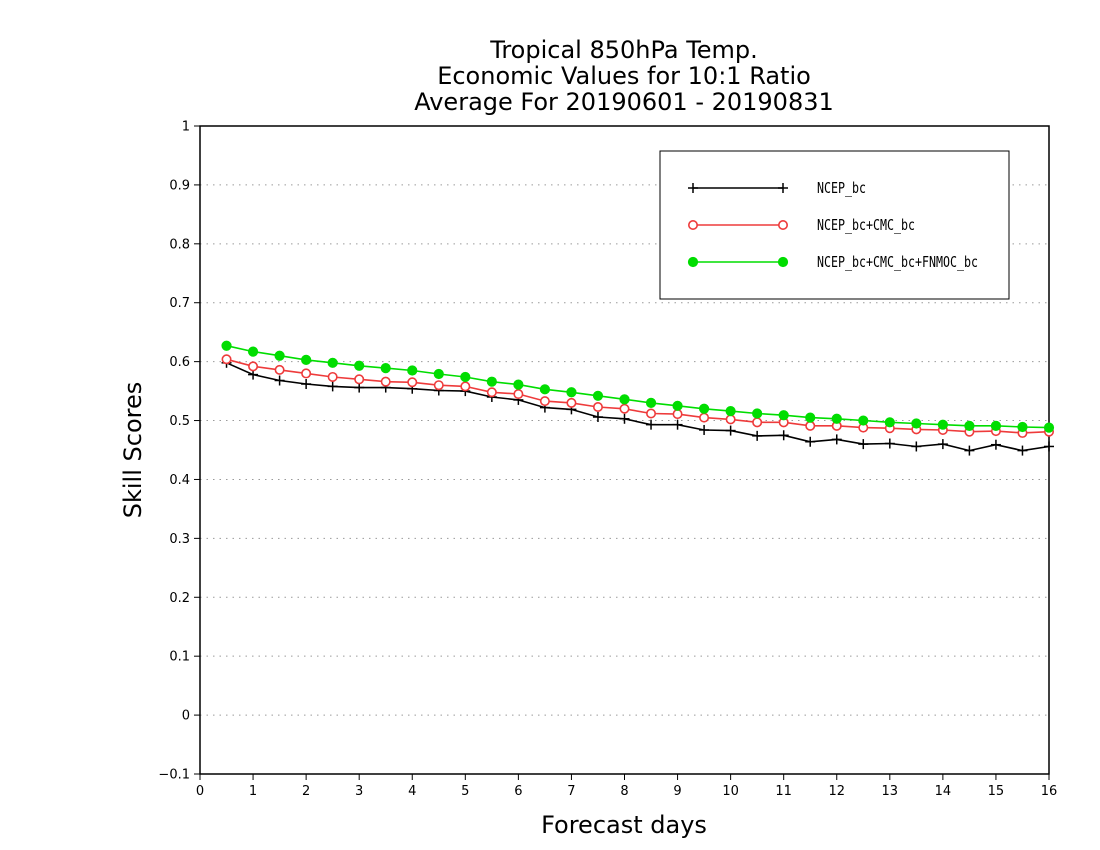  What do you see at coordinates (890, 791) in the screenshot?
I see `x-tick-label: 13` at bounding box center [890, 791].